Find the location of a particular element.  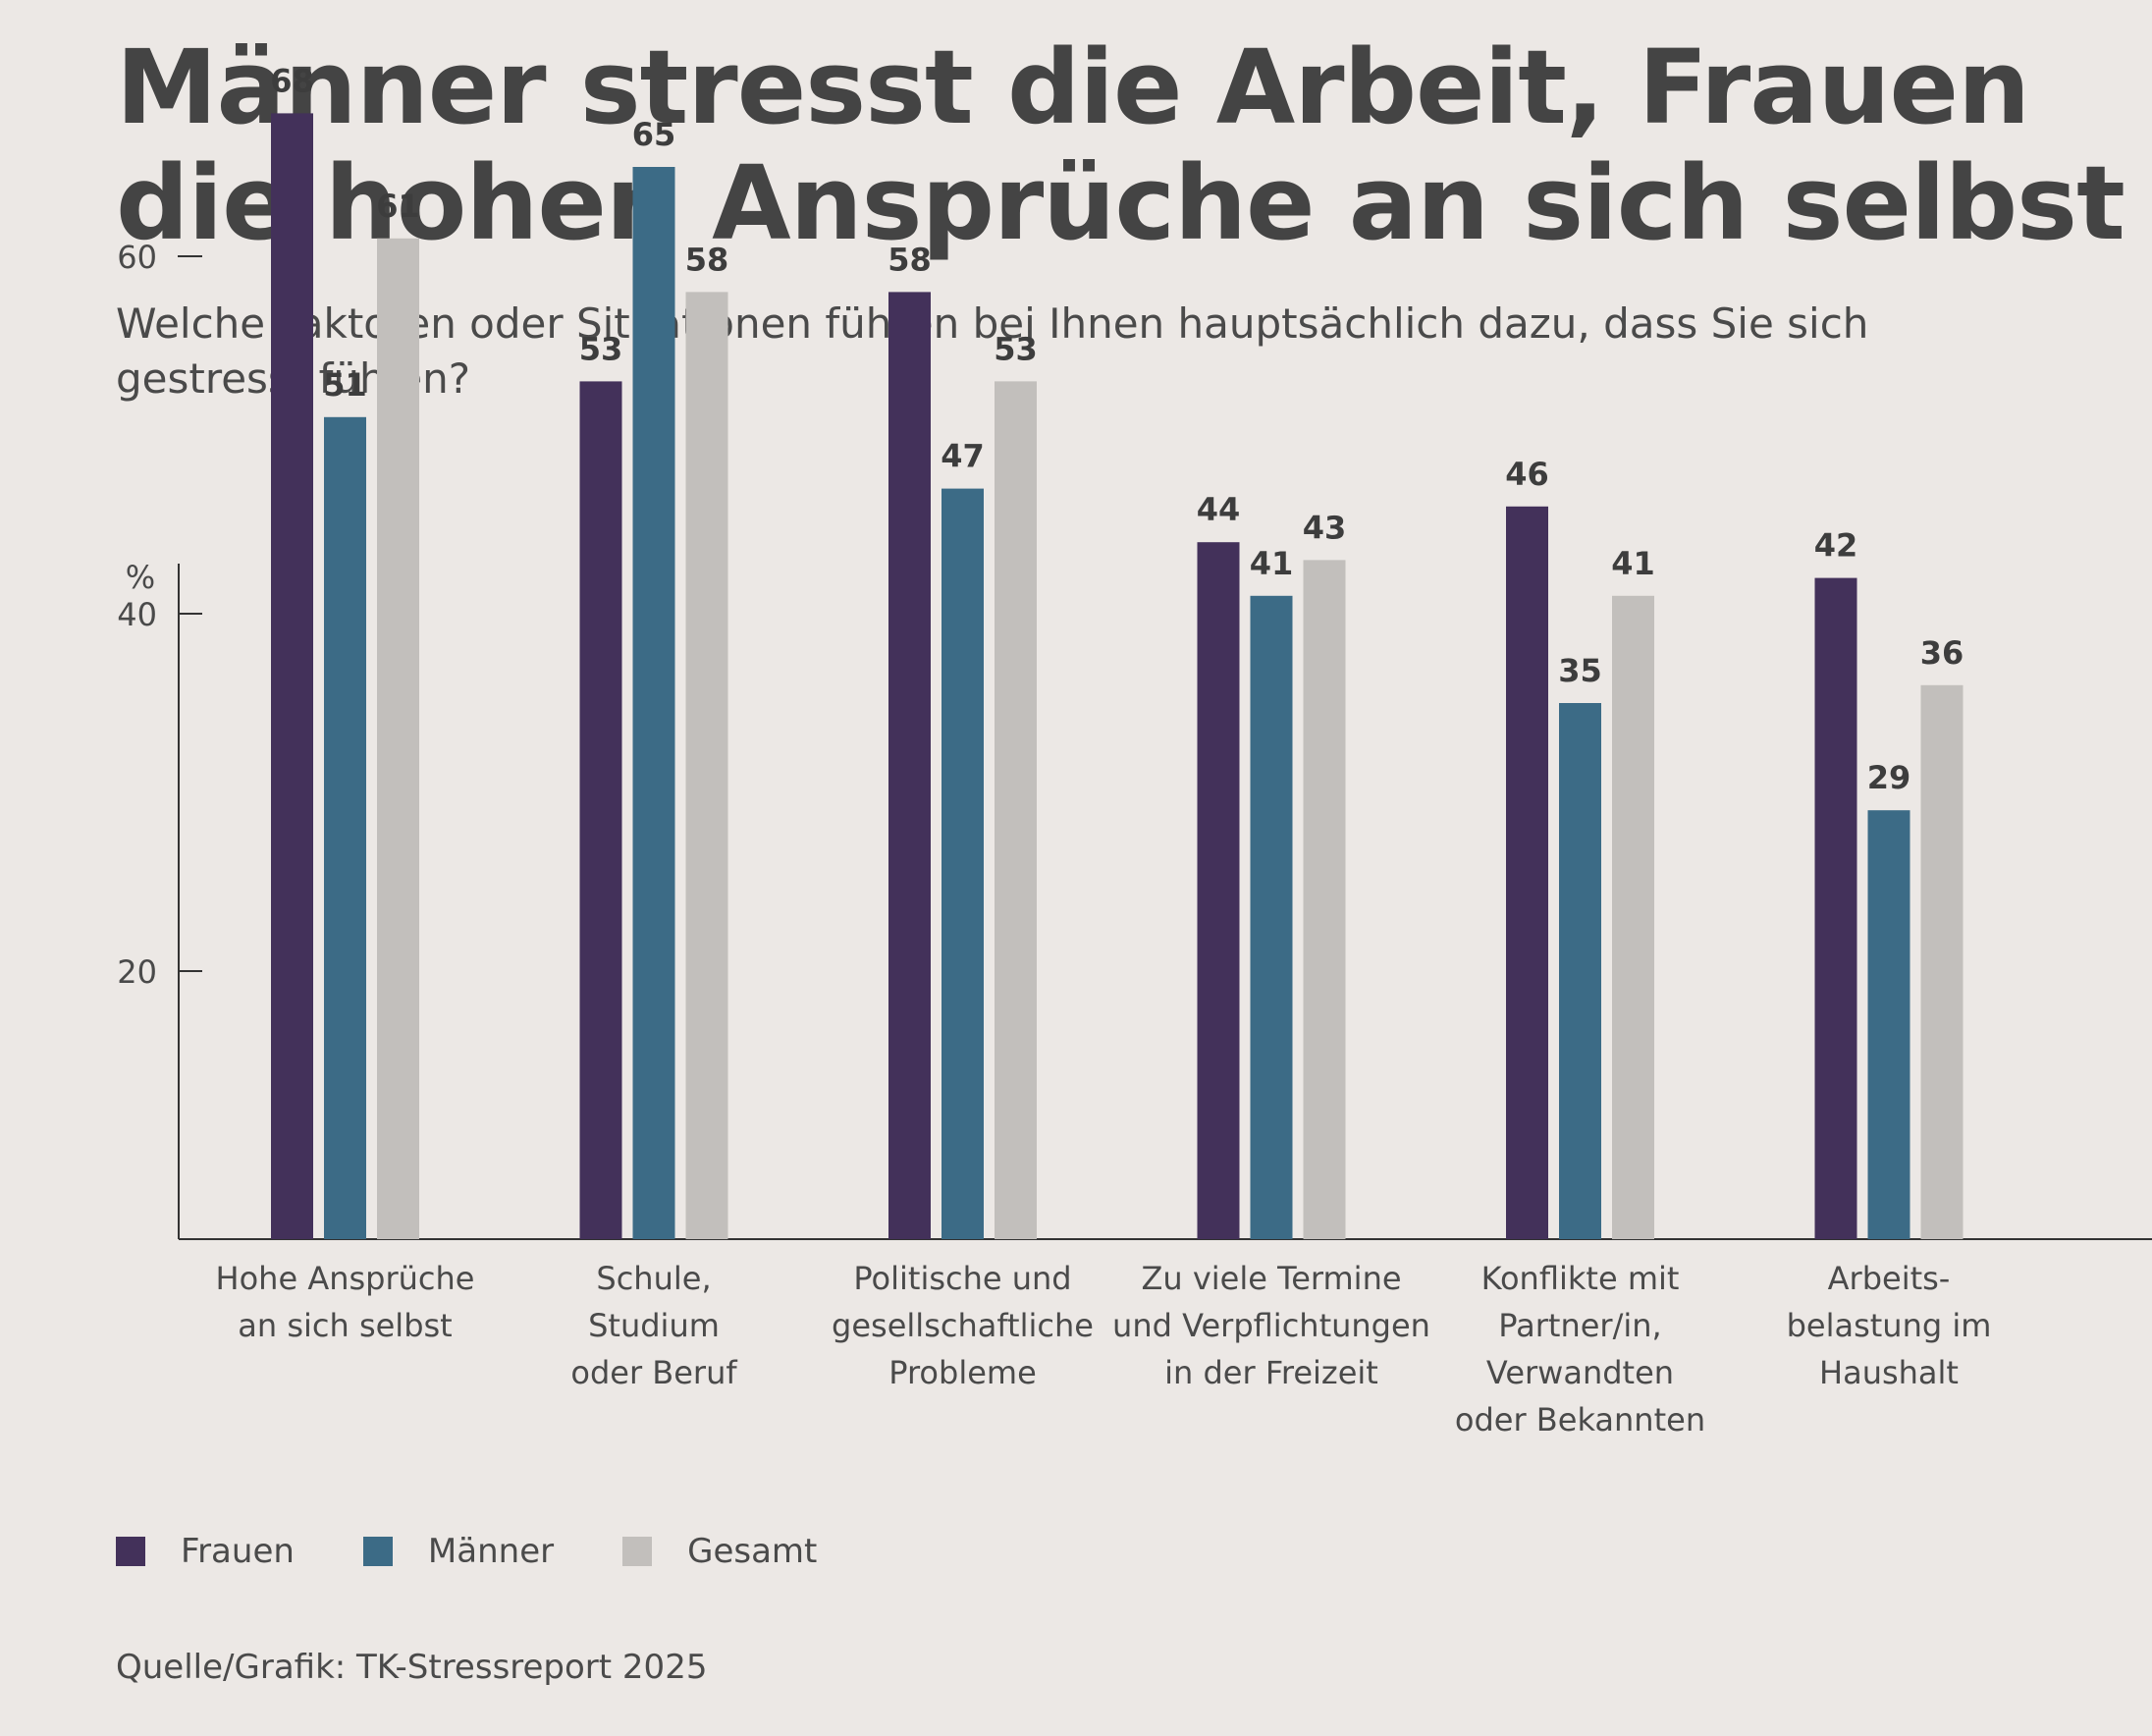

legend-item-frauen: Frauen is located at coordinates (205, 1551).